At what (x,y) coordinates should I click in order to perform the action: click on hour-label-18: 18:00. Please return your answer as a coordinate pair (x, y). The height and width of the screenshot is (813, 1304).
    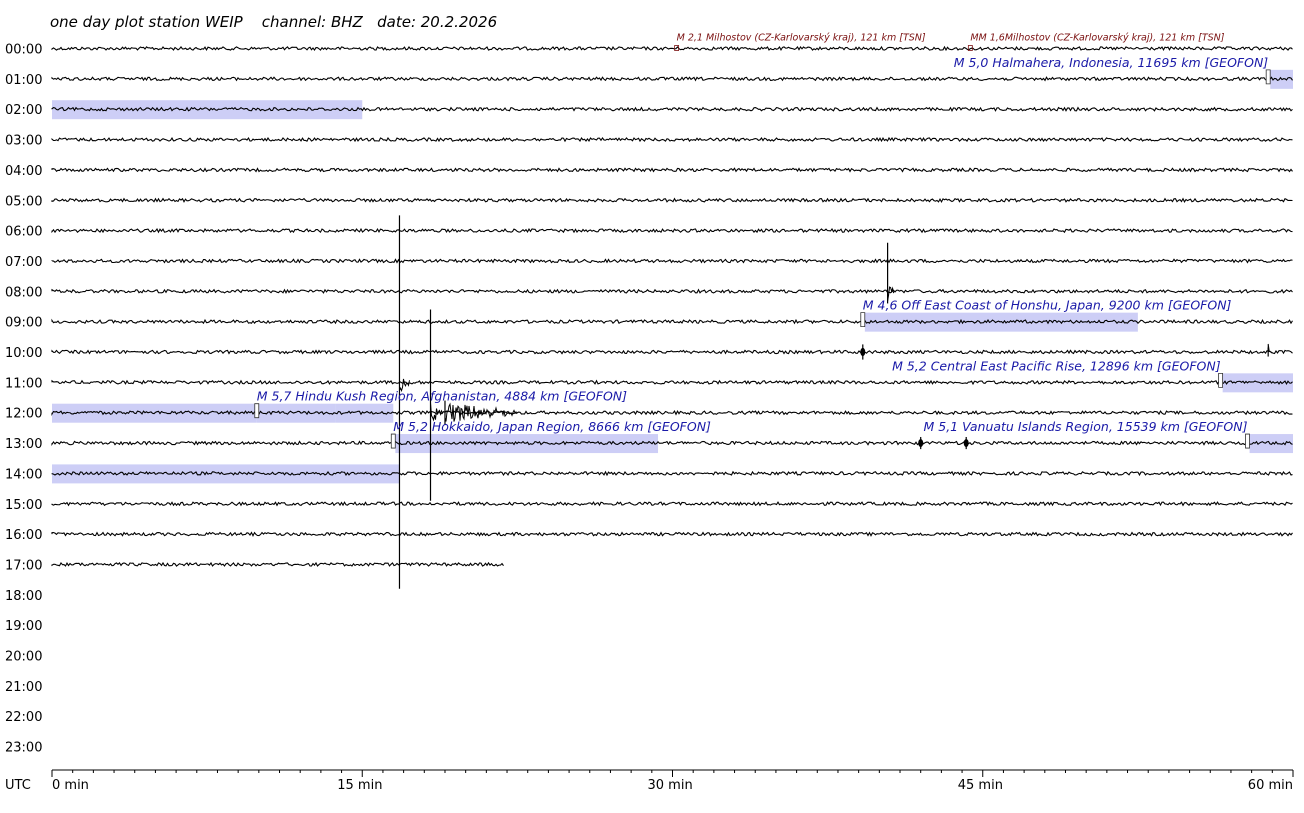
    Looking at the image, I should click on (23, 596).